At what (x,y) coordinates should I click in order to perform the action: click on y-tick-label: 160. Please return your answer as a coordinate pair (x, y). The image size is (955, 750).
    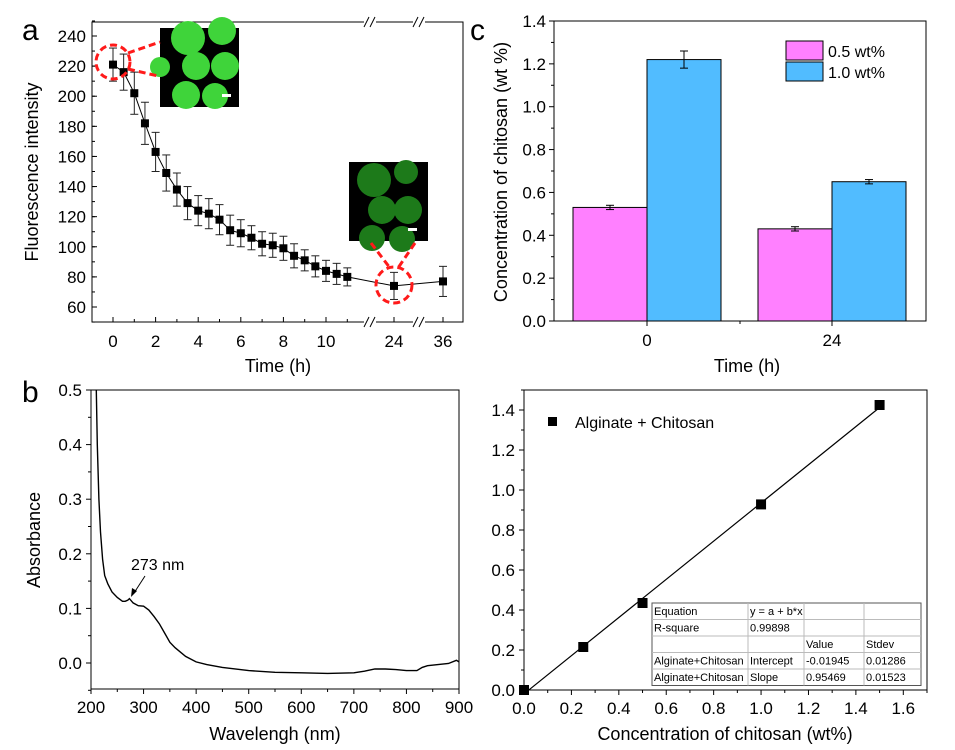
    Looking at the image, I should click on (72, 156).